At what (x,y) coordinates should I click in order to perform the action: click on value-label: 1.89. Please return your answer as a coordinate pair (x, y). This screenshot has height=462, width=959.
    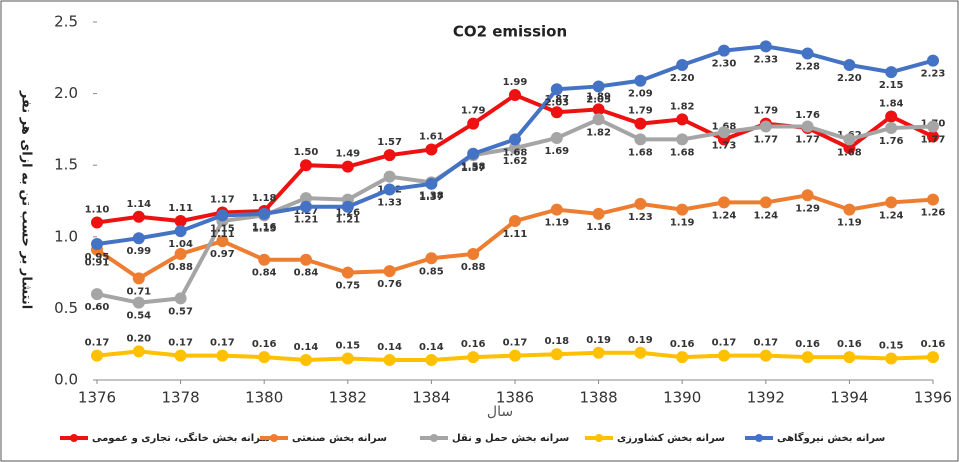
    Looking at the image, I should click on (598, 96).